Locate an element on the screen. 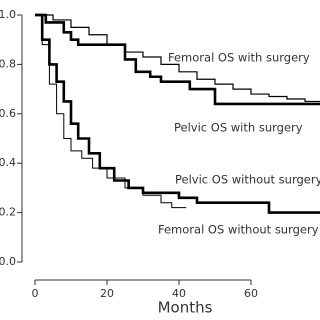 Image resolution: width=320 pixels, height=320 pixels. x-tick-label: 0 is located at coordinates (35, 293).